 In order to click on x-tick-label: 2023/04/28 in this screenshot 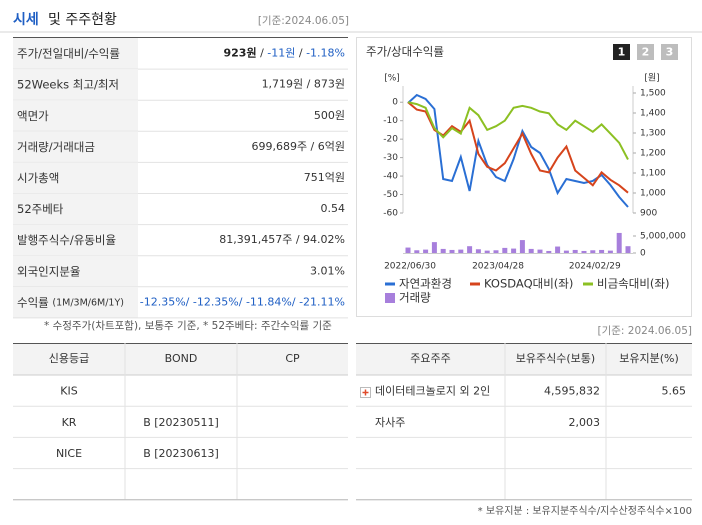, I will do `click(498, 267)`.